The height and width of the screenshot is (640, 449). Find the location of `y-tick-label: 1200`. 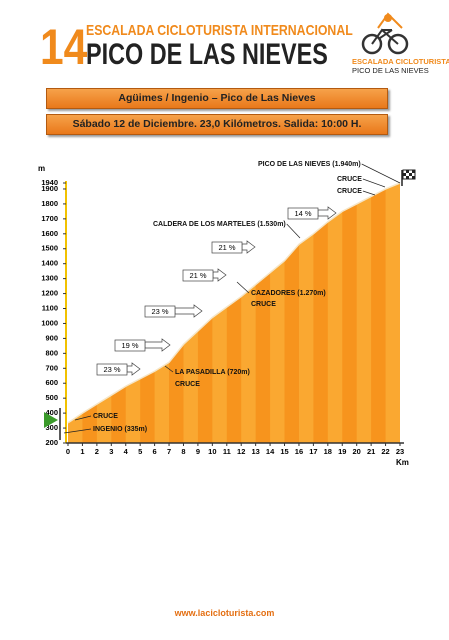

y-tick-label: 1200 is located at coordinates (49, 293).